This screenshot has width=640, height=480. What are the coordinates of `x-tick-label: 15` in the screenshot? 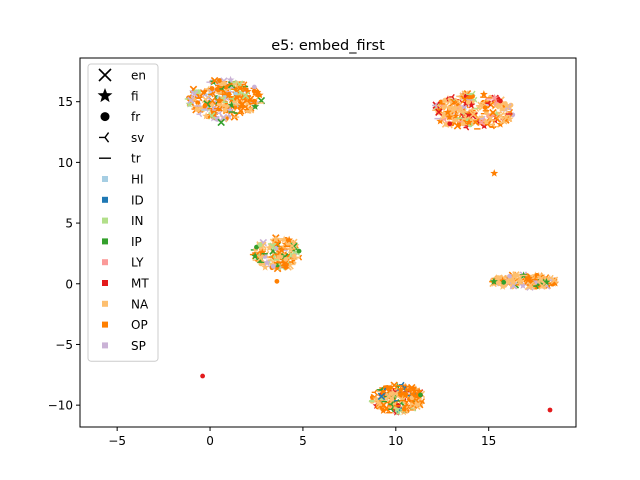 It's located at (488, 441).